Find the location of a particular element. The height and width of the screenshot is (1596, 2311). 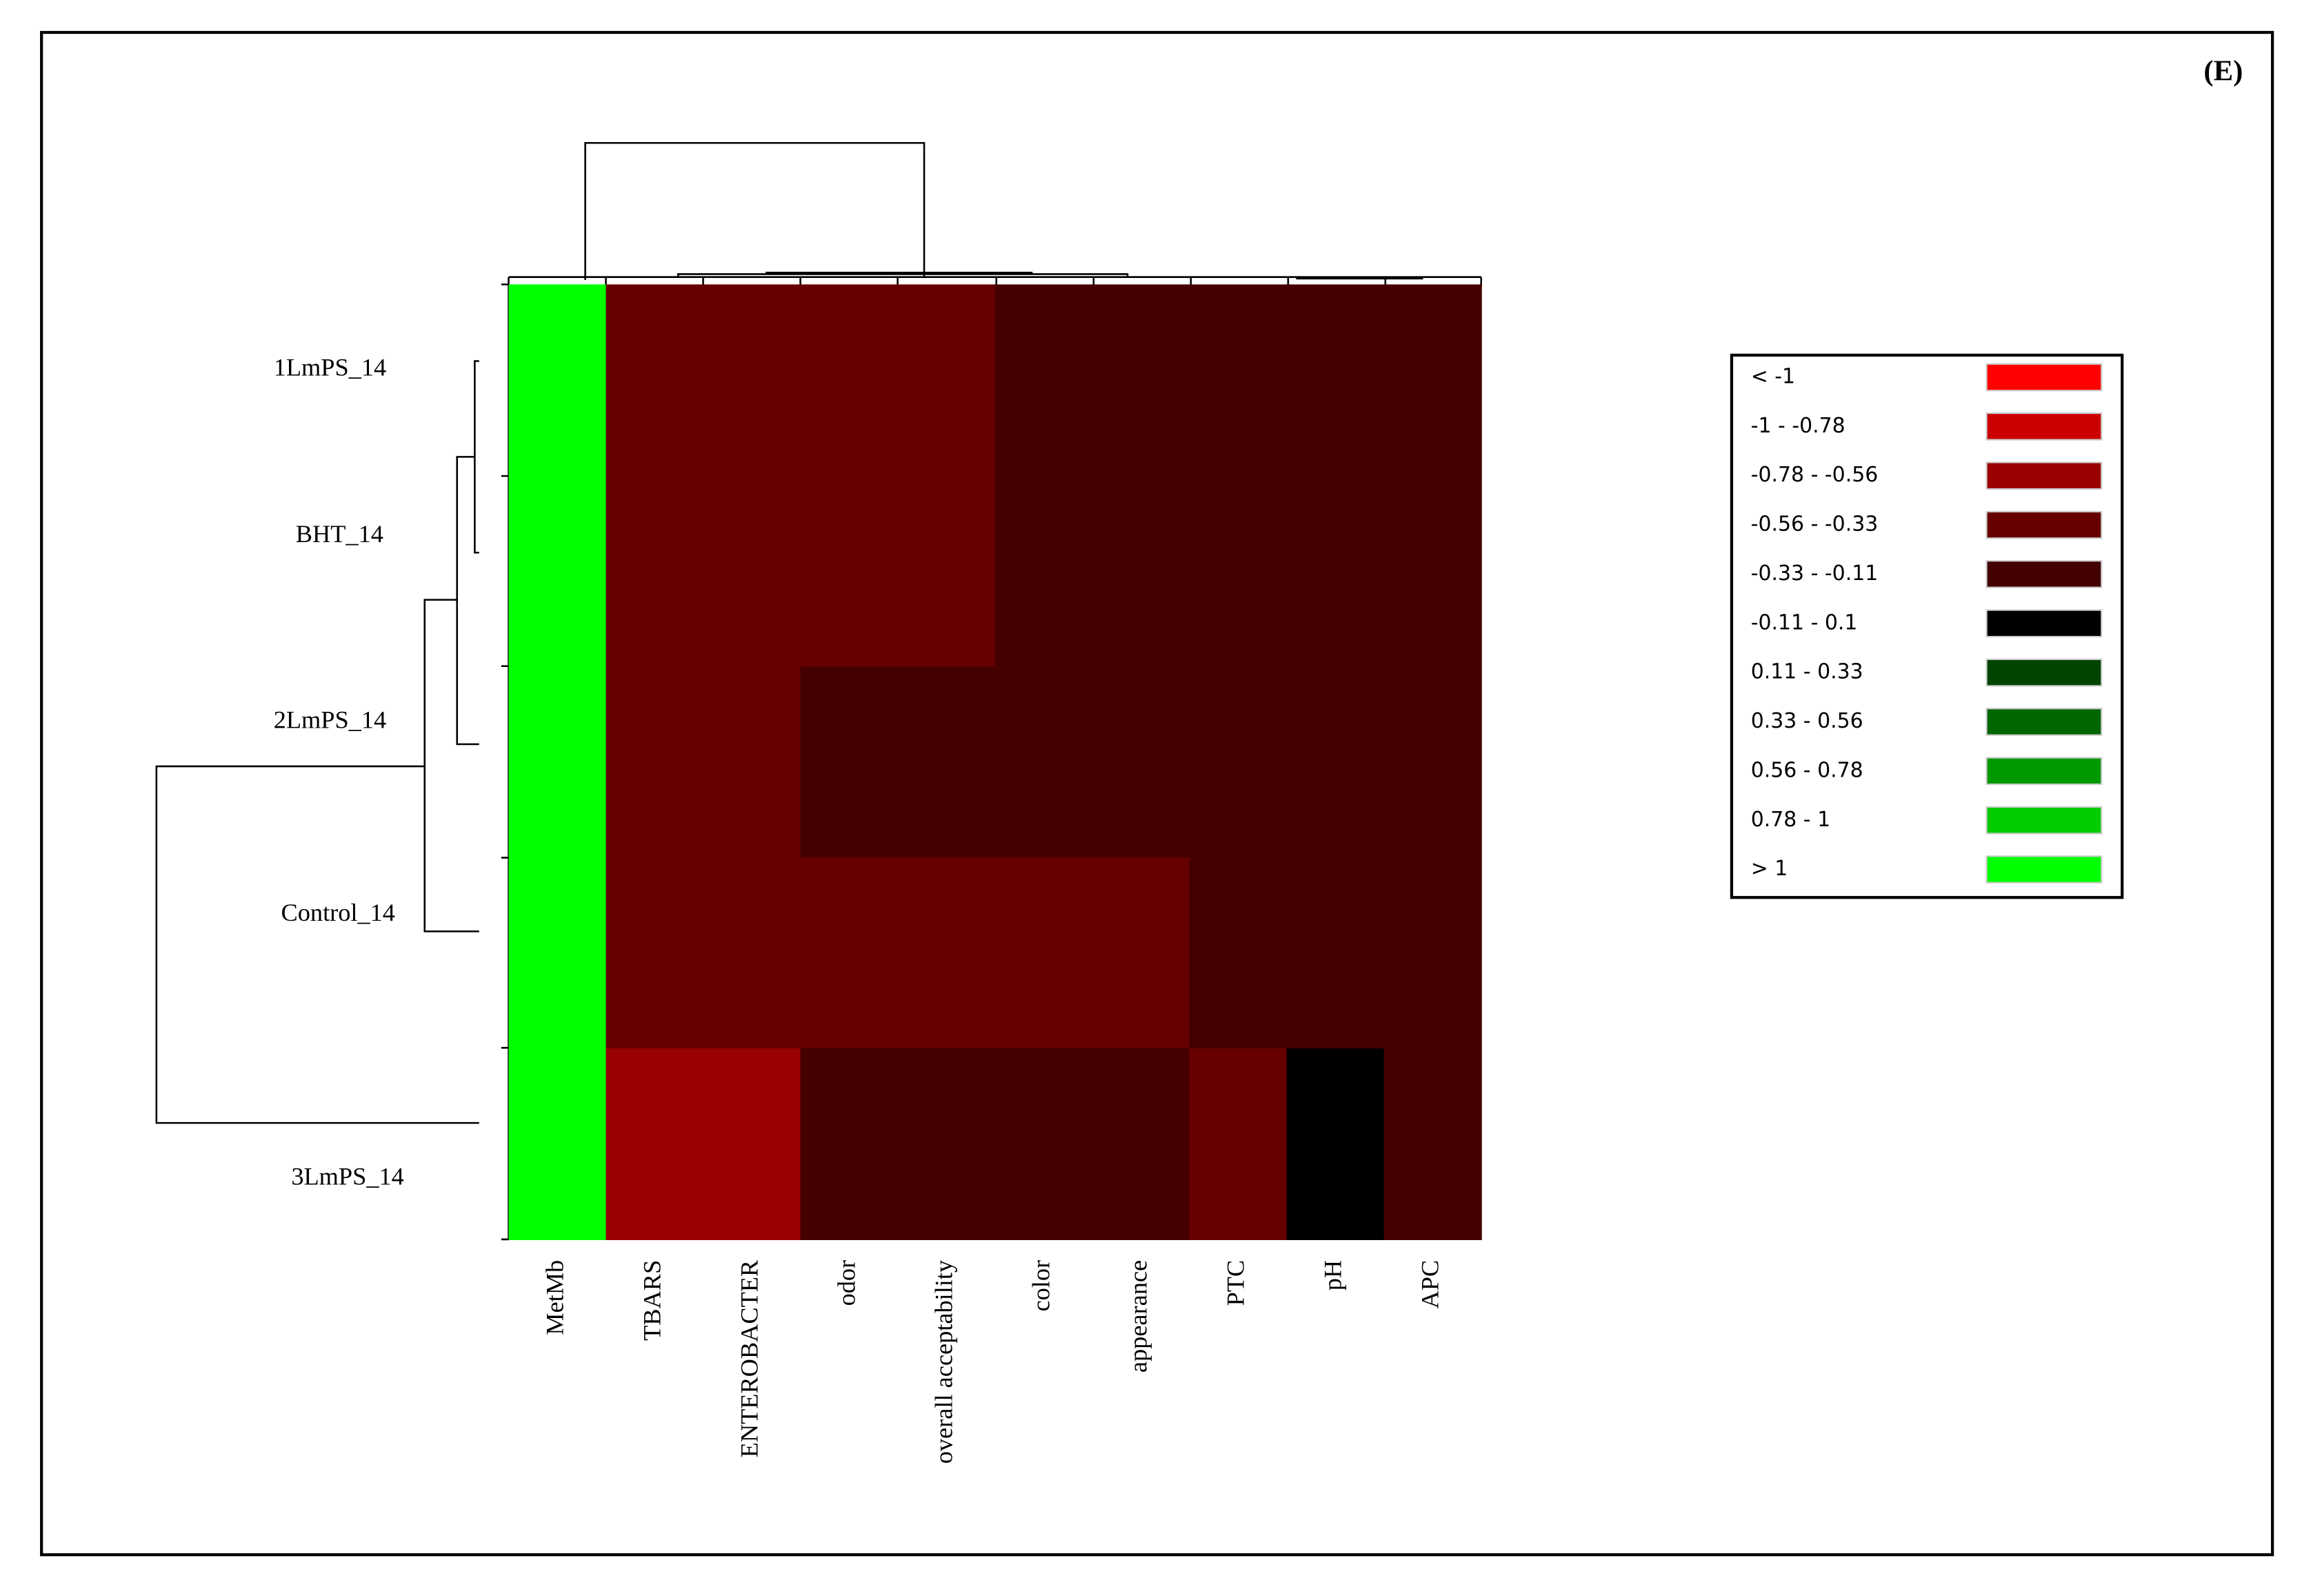

row-label: 1LmPS_14 is located at coordinates (330, 367).